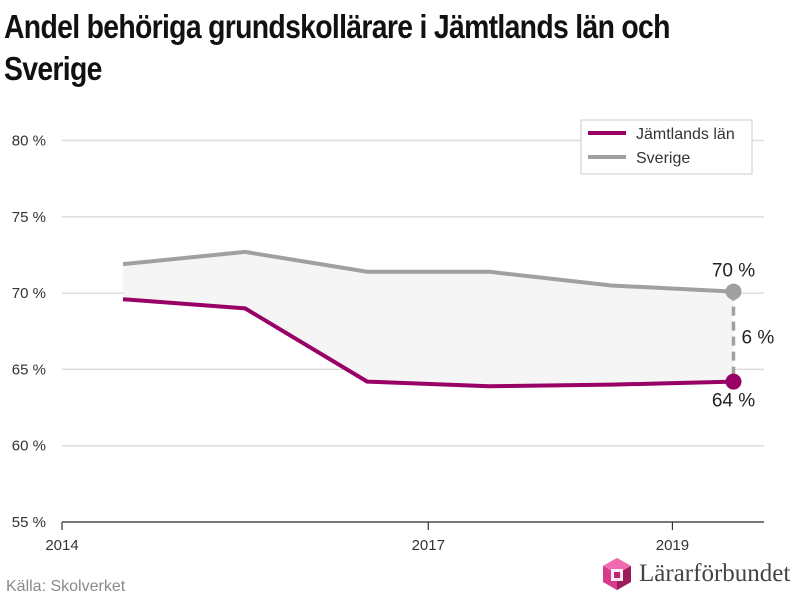 Image resolution: width=800 pixels, height=600 pixels. I want to click on legend-box, so click(666, 147).